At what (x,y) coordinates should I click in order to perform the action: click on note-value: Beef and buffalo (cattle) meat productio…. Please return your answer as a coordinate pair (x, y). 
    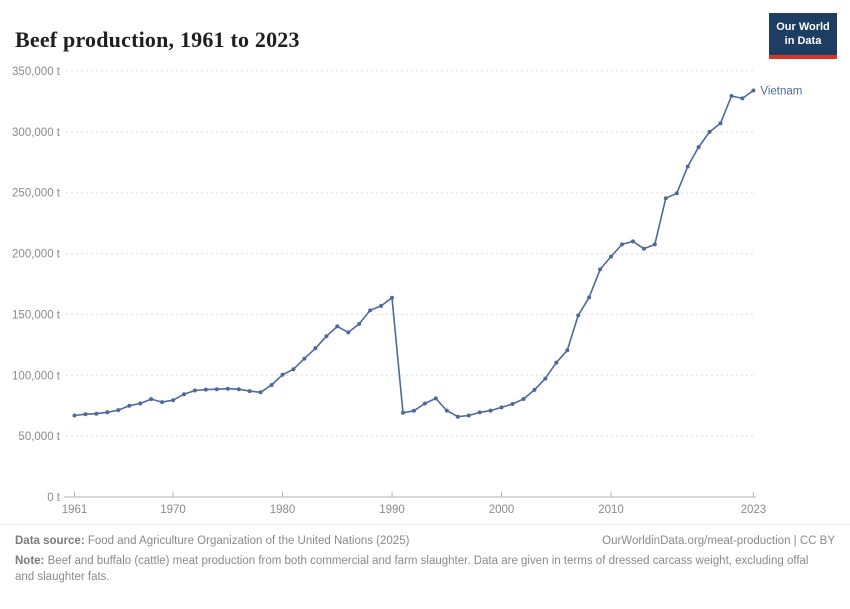
    Looking at the image, I should click on (412, 569).